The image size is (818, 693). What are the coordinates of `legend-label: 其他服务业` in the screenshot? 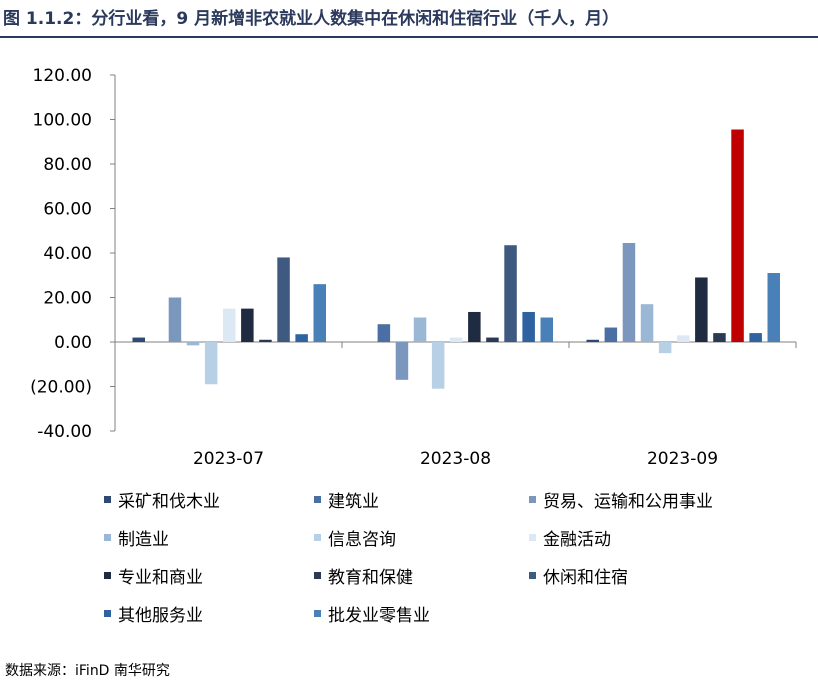 It's located at (160, 616).